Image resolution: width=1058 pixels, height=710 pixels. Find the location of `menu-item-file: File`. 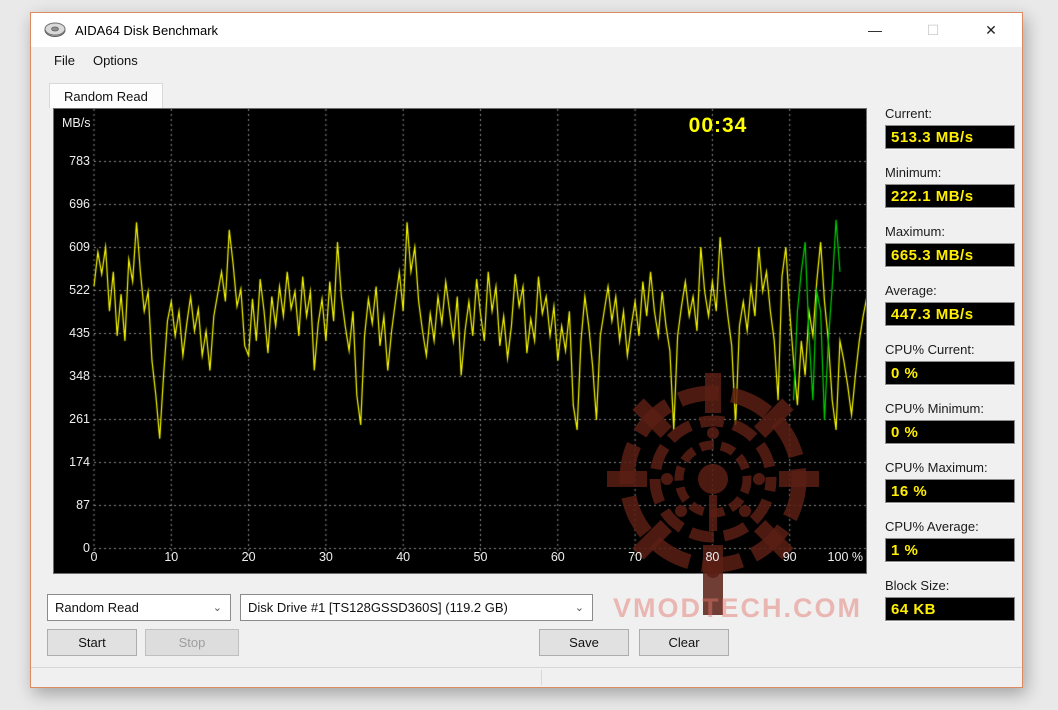

menu-item-file: File is located at coordinates (64, 60).